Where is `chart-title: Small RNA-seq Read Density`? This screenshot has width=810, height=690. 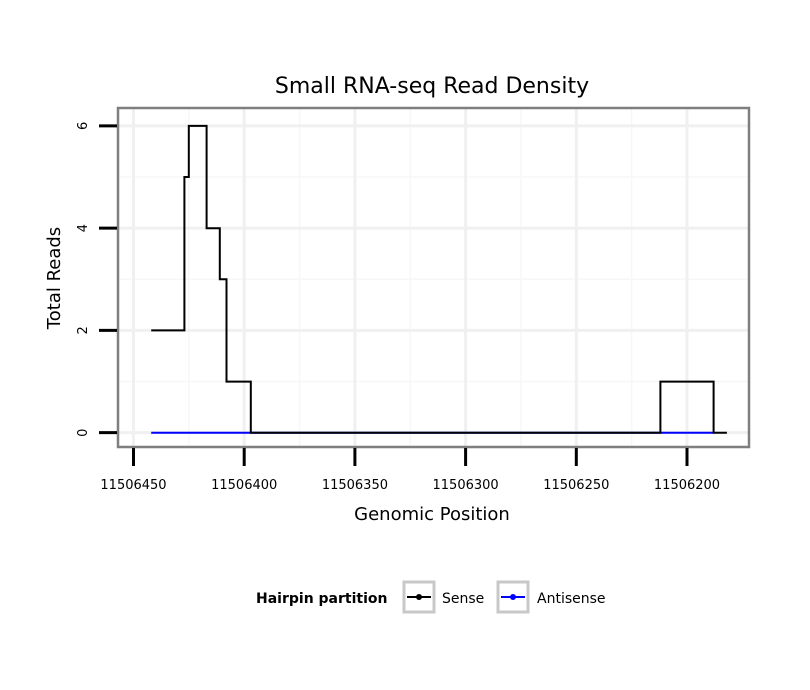 chart-title: Small RNA-seq Read Density is located at coordinates (432, 86).